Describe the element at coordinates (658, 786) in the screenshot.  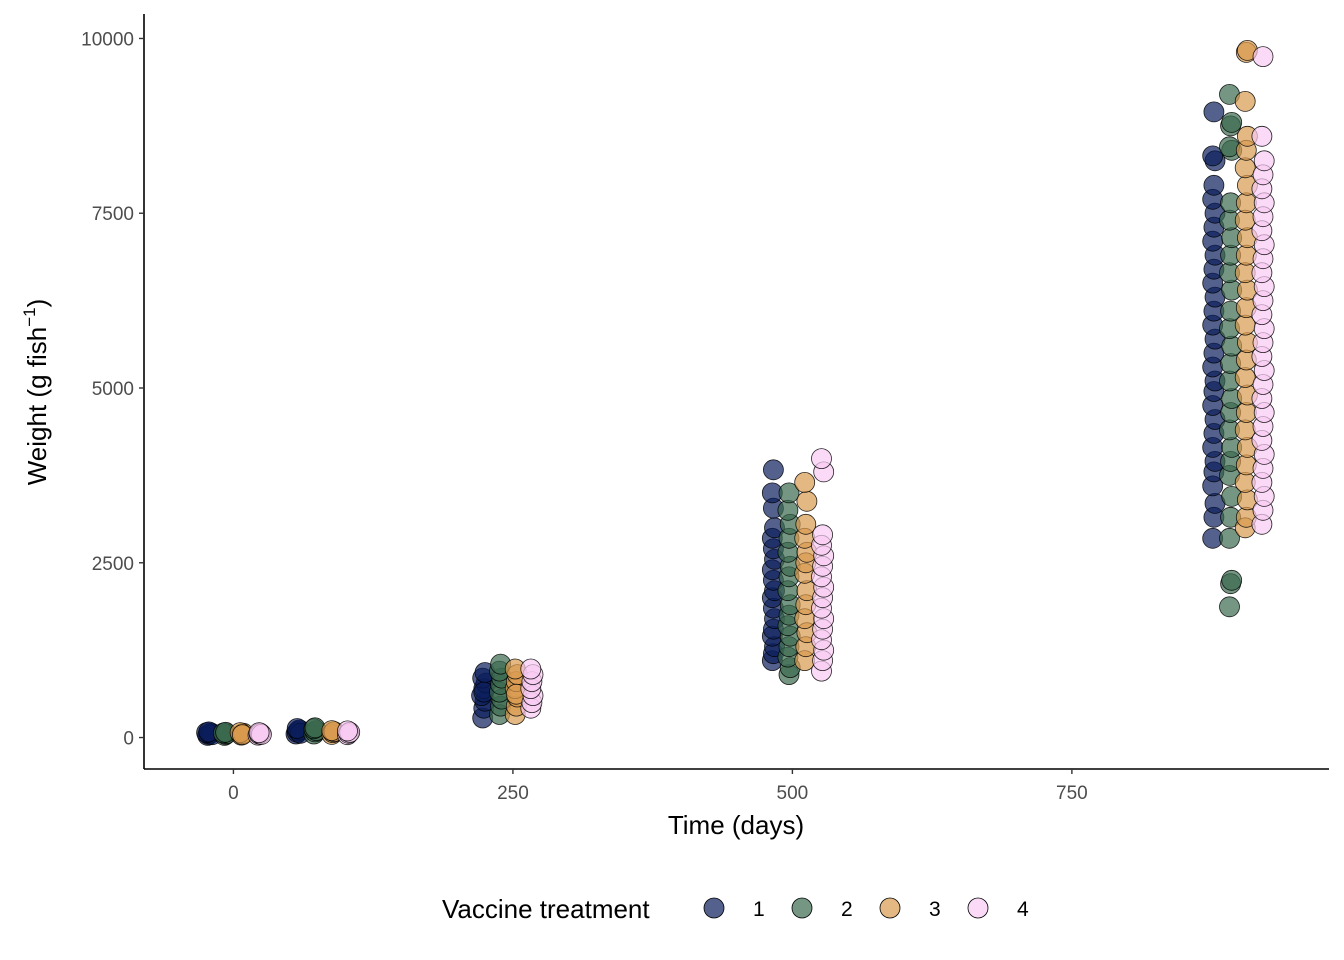
I see `x-axis-ticks: 0 250 500 750` at that location.